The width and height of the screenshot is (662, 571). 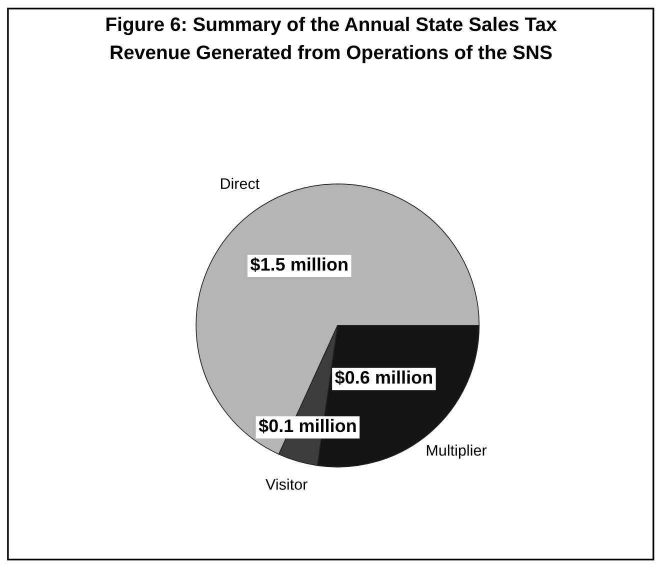 What do you see at coordinates (383, 377) in the screenshot?
I see `data-label: $0.6 million` at bounding box center [383, 377].